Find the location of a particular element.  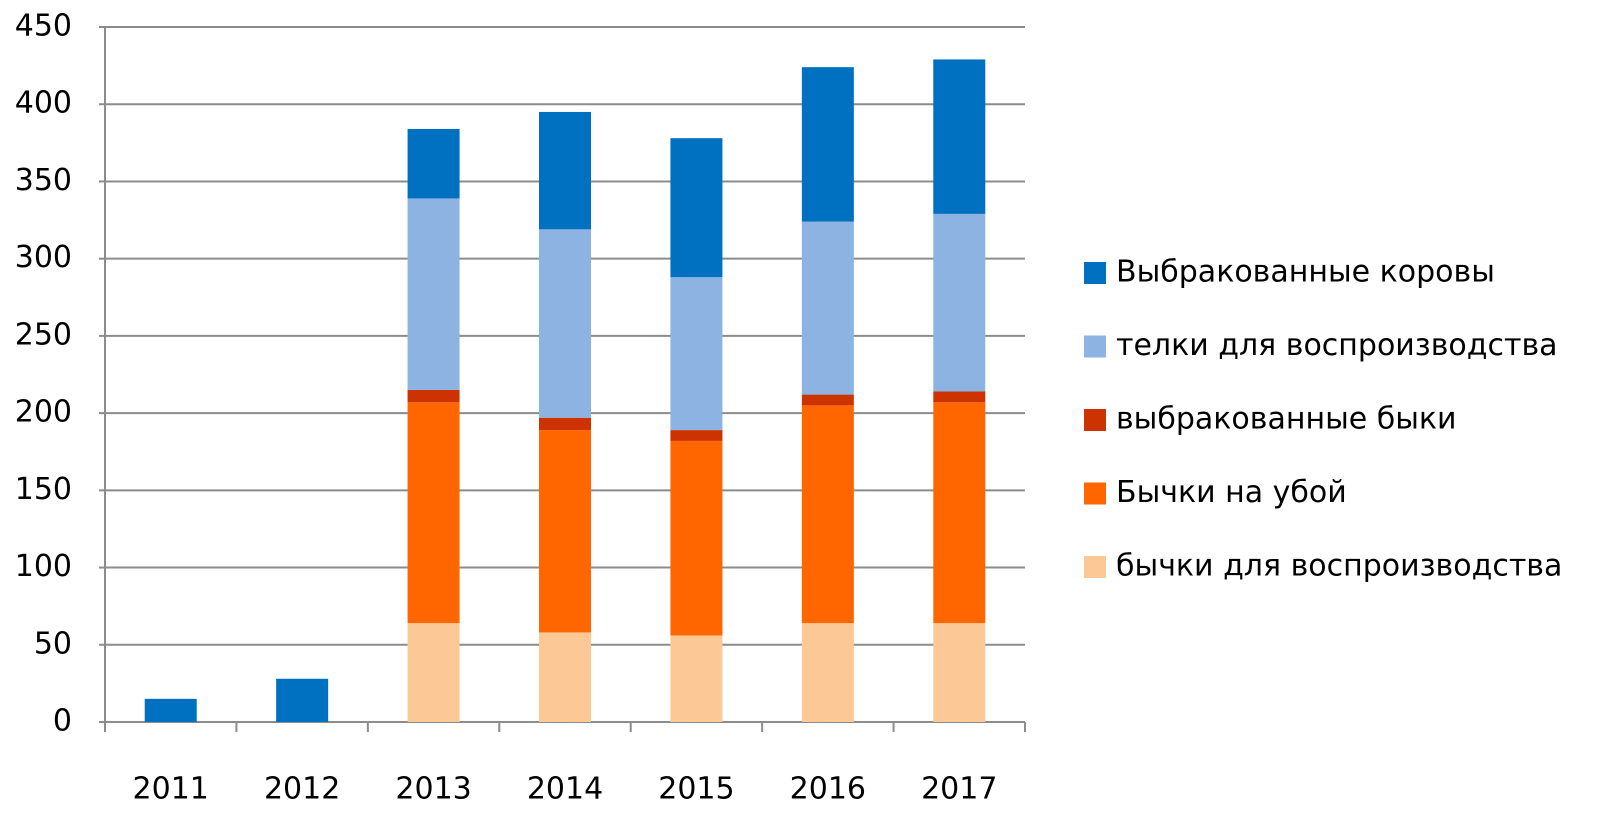

x-tick-label: 2014 is located at coordinates (565, 789).